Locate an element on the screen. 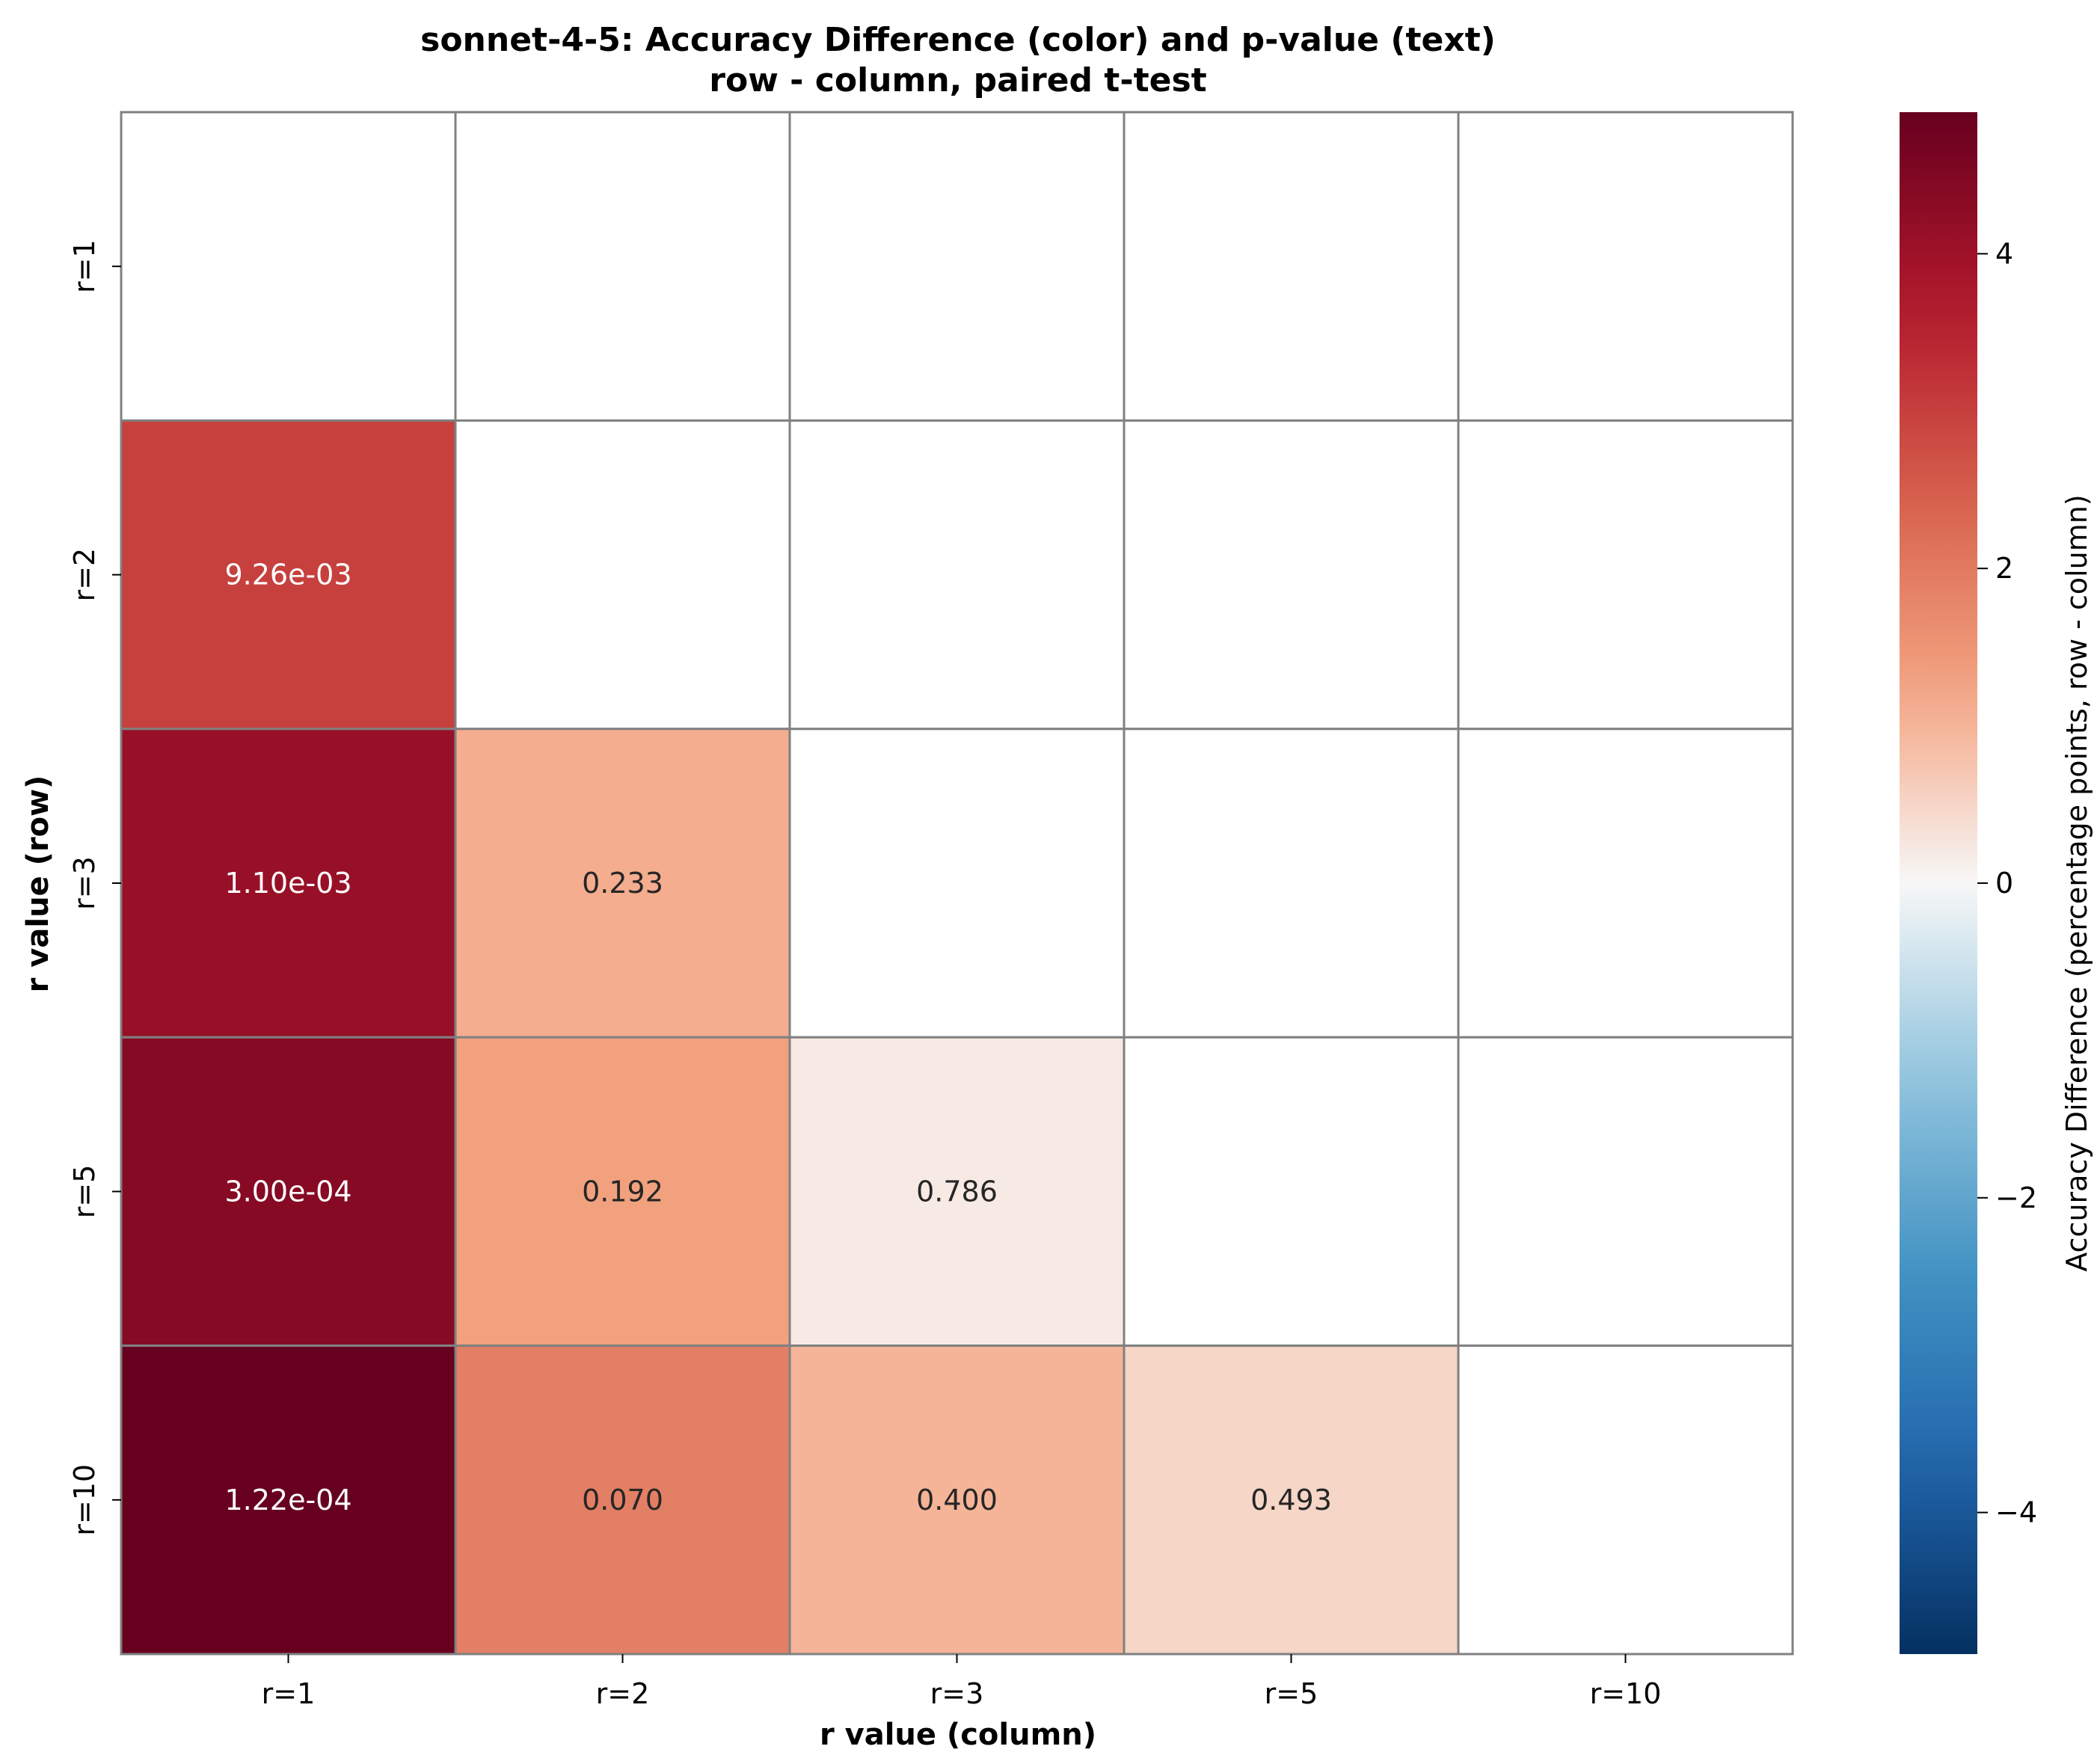 Image resolution: width=2097 pixels, height=1764 pixels. heatmap-cell-r3-r2 is located at coordinates (622, 883).